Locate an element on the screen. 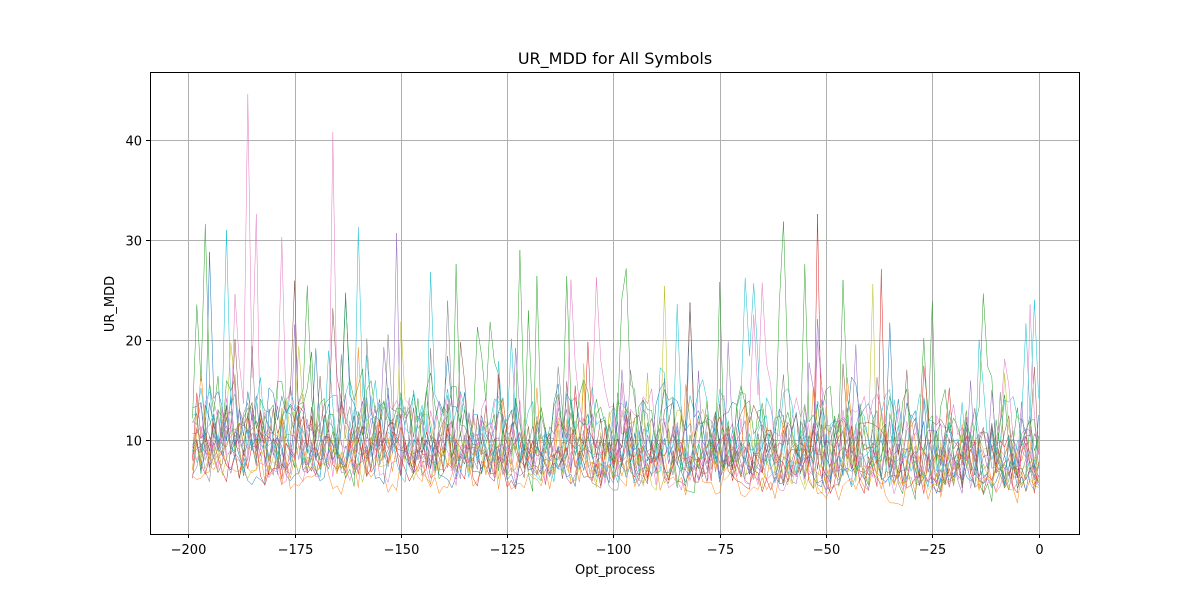 This screenshot has width=1200, height=600. x-tick-label: −100 is located at coordinates (614, 550).